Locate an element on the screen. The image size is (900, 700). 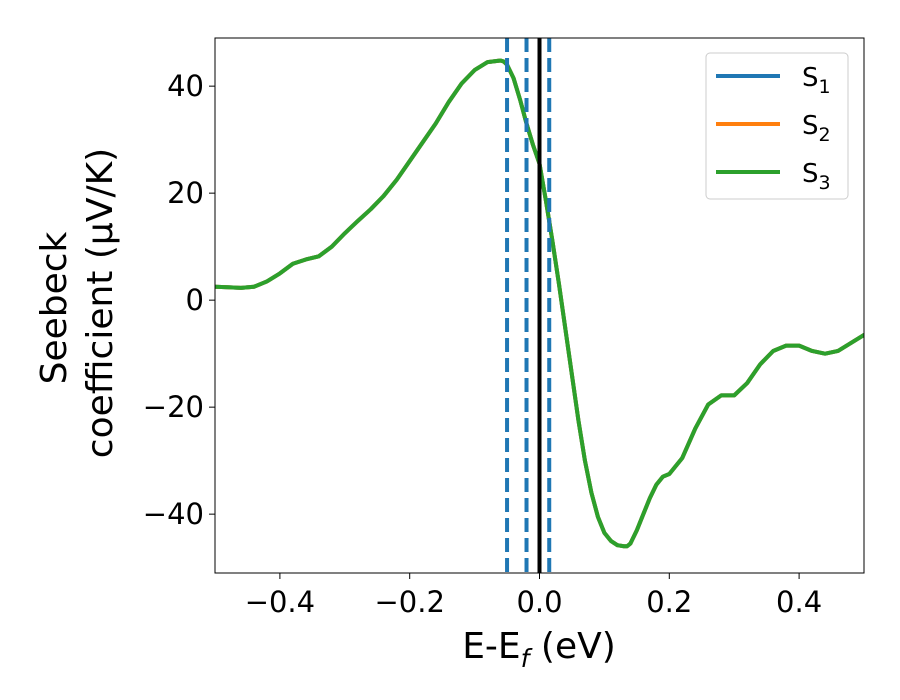
y-tick-label: 20 is located at coordinates (185, 193).